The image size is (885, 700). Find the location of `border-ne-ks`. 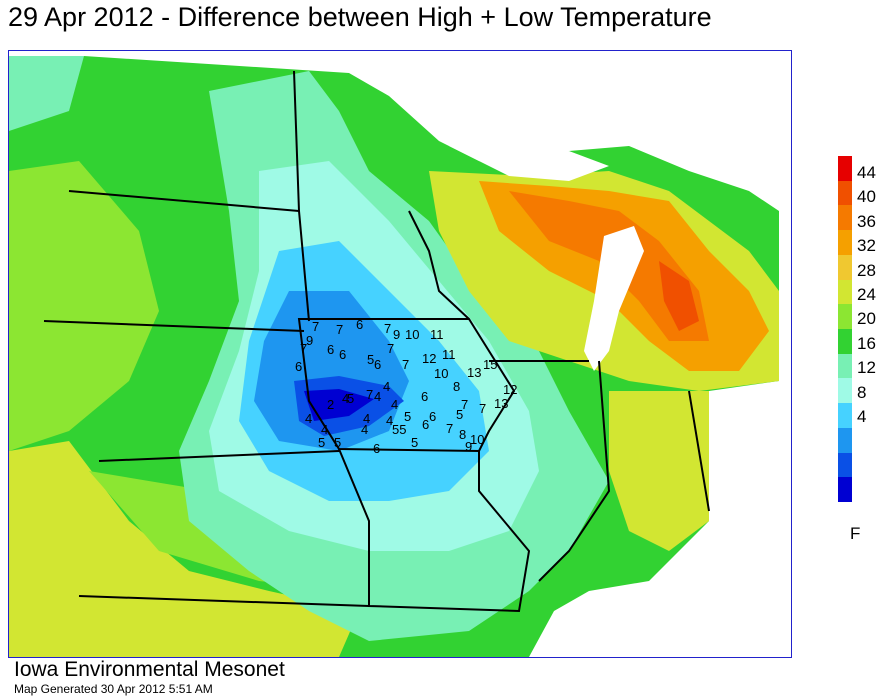

border-ne-ks is located at coordinates (219, 456).